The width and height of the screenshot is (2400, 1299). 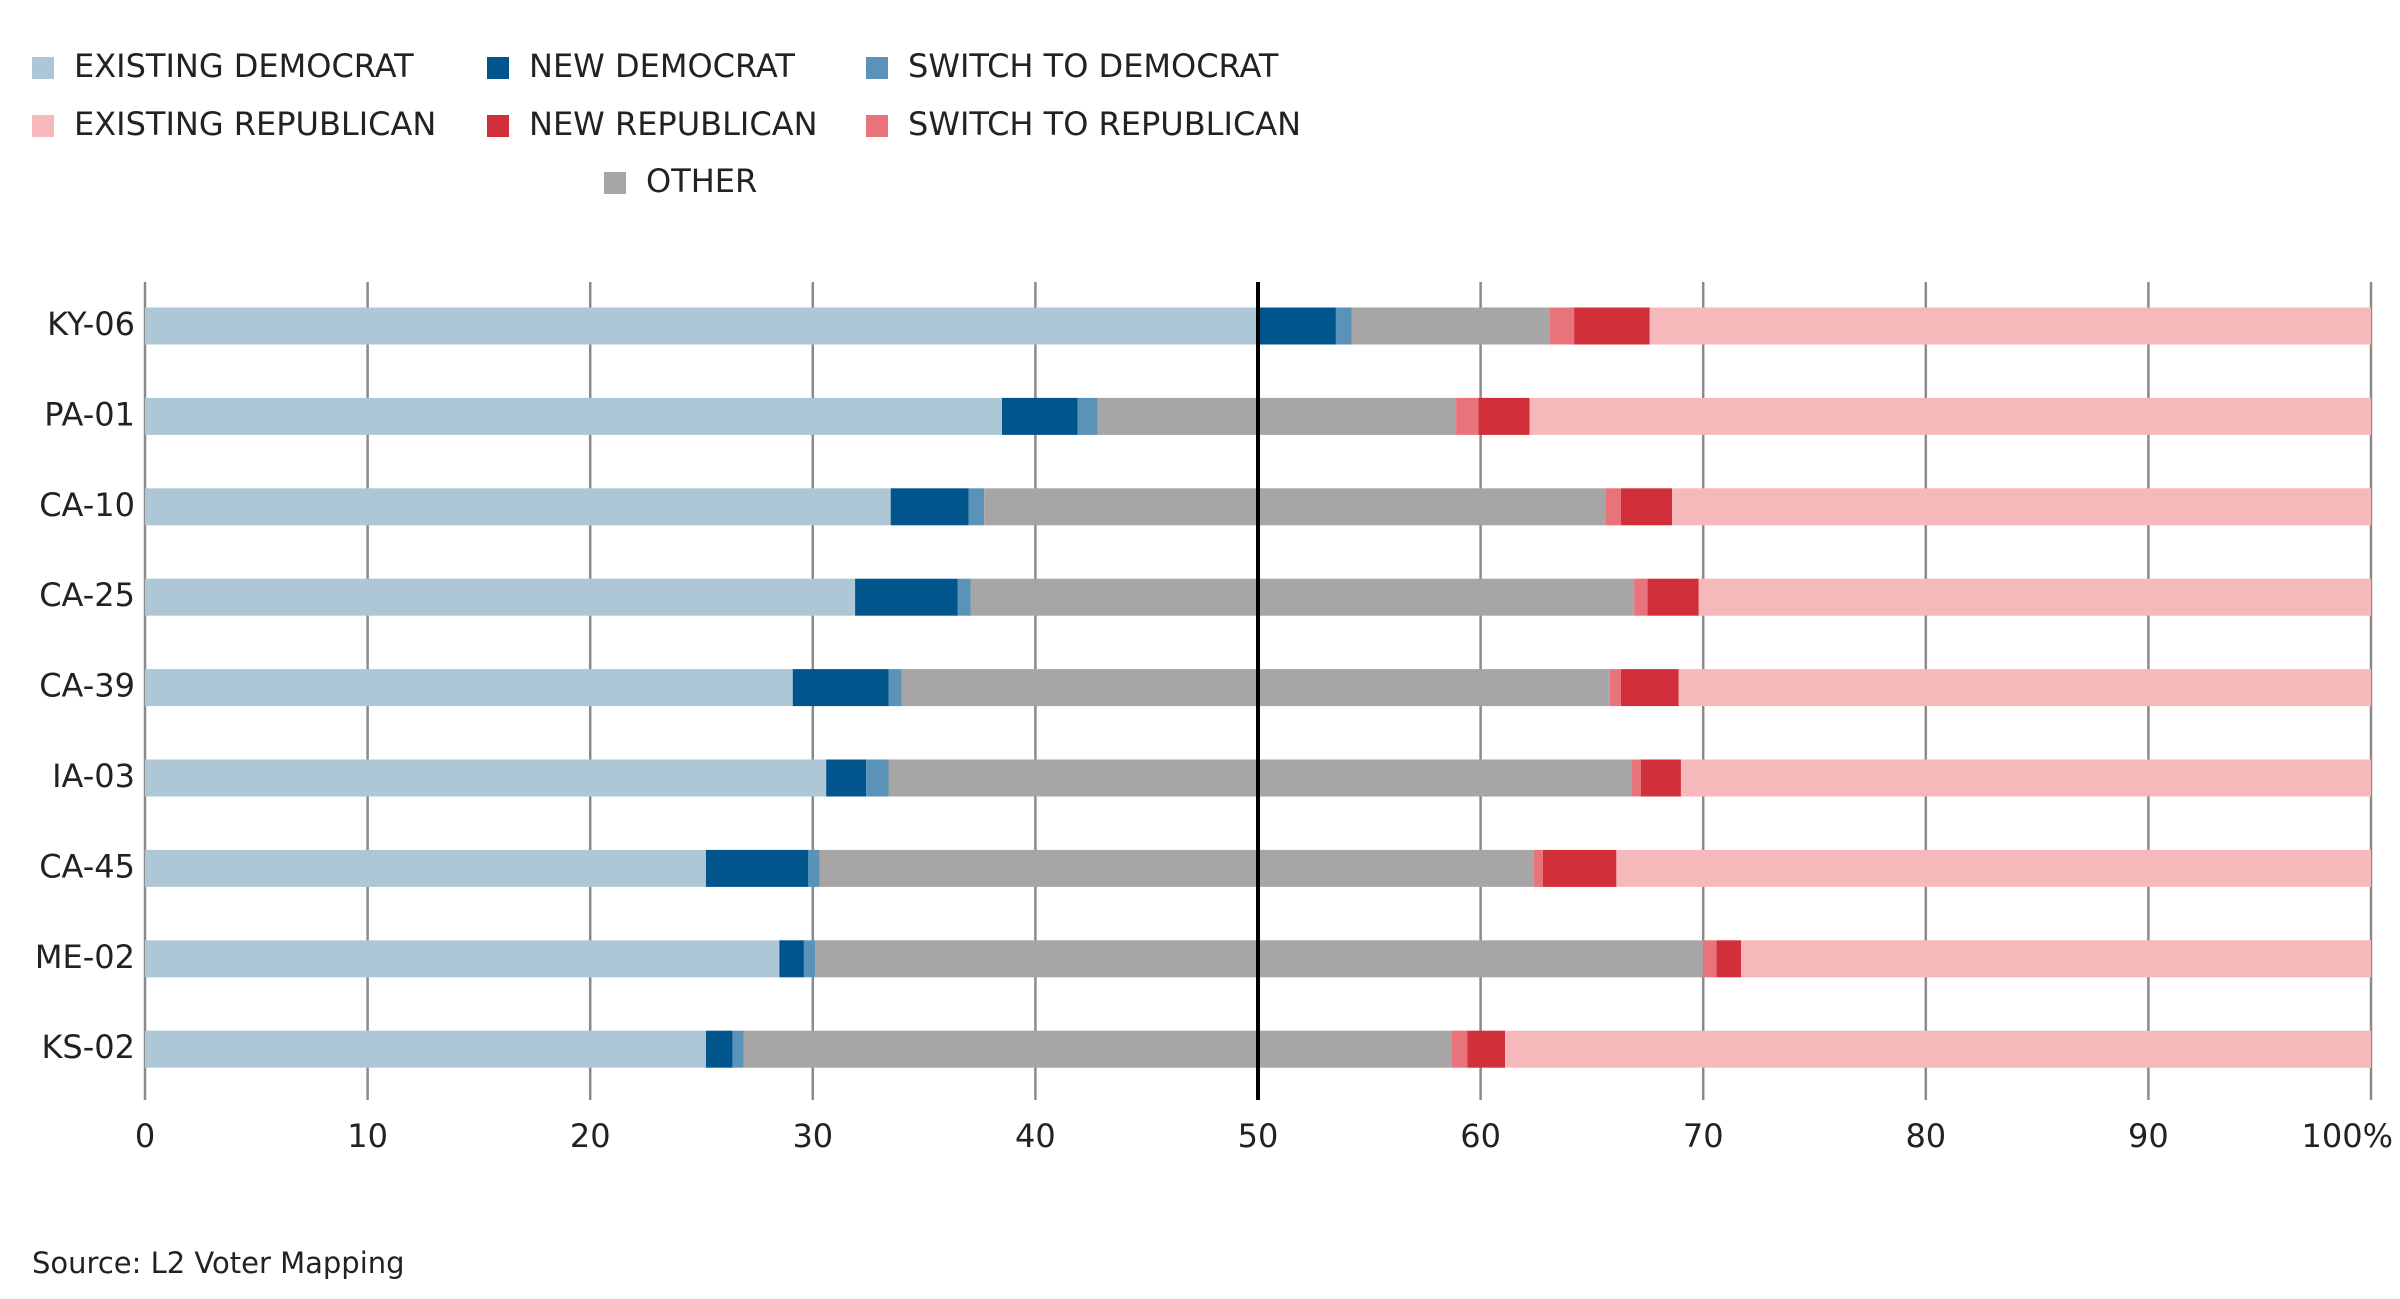 What do you see at coordinates (87, 595) in the screenshot?
I see `y-tick-label: CA-25` at bounding box center [87, 595].